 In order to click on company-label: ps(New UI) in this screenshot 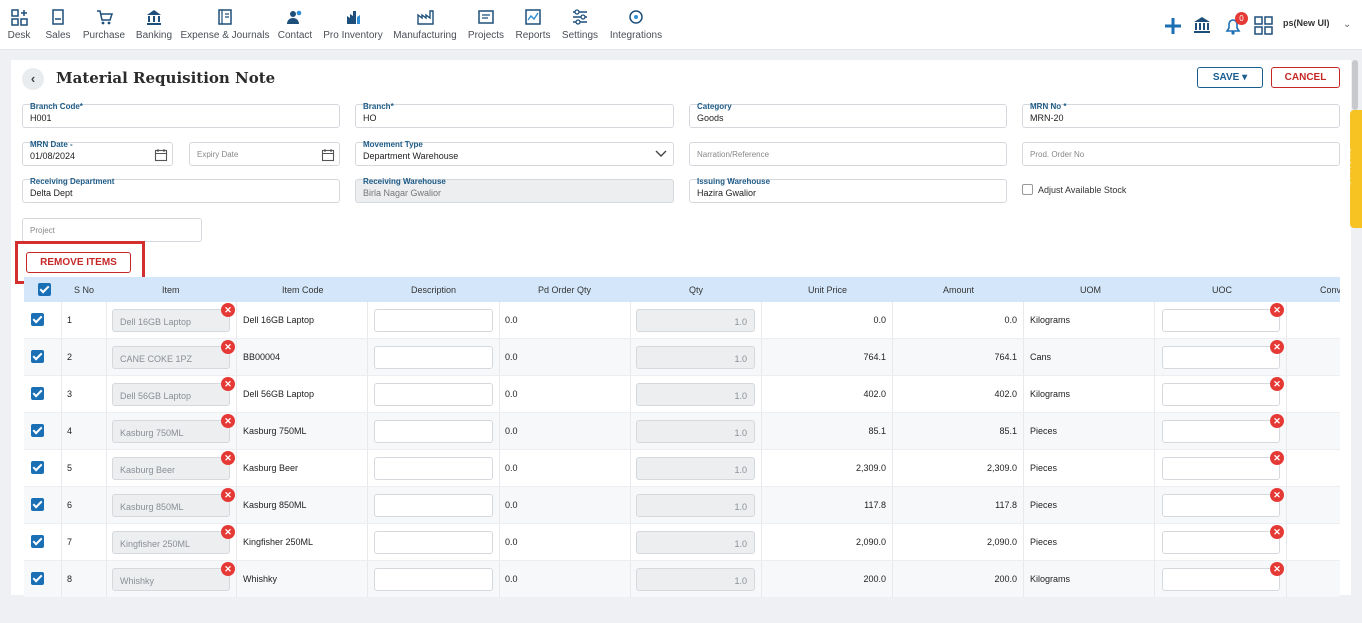, I will do `click(1306, 23)`.